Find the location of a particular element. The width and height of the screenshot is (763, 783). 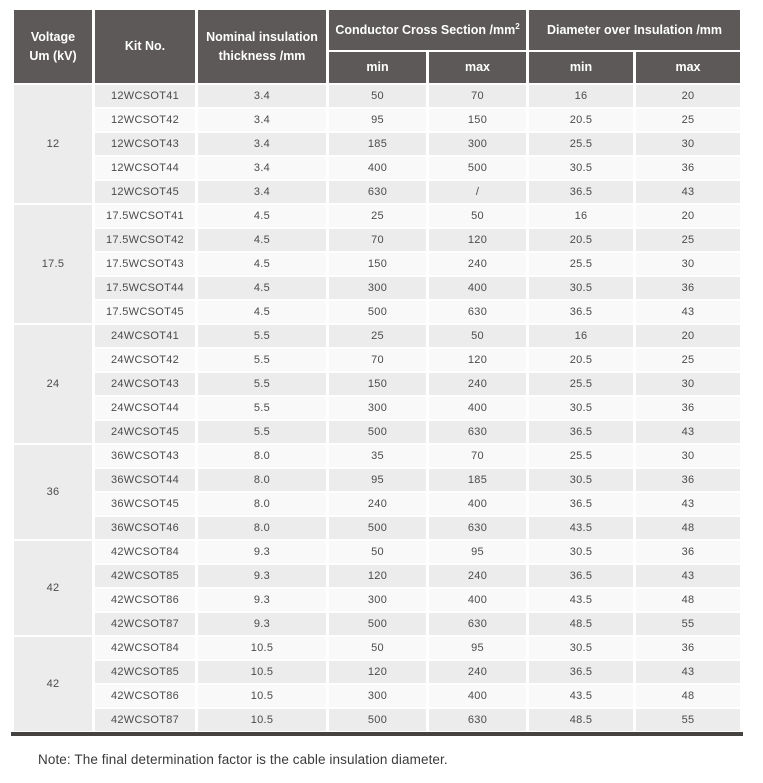

header-doi-min: min is located at coordinates (581, 67).